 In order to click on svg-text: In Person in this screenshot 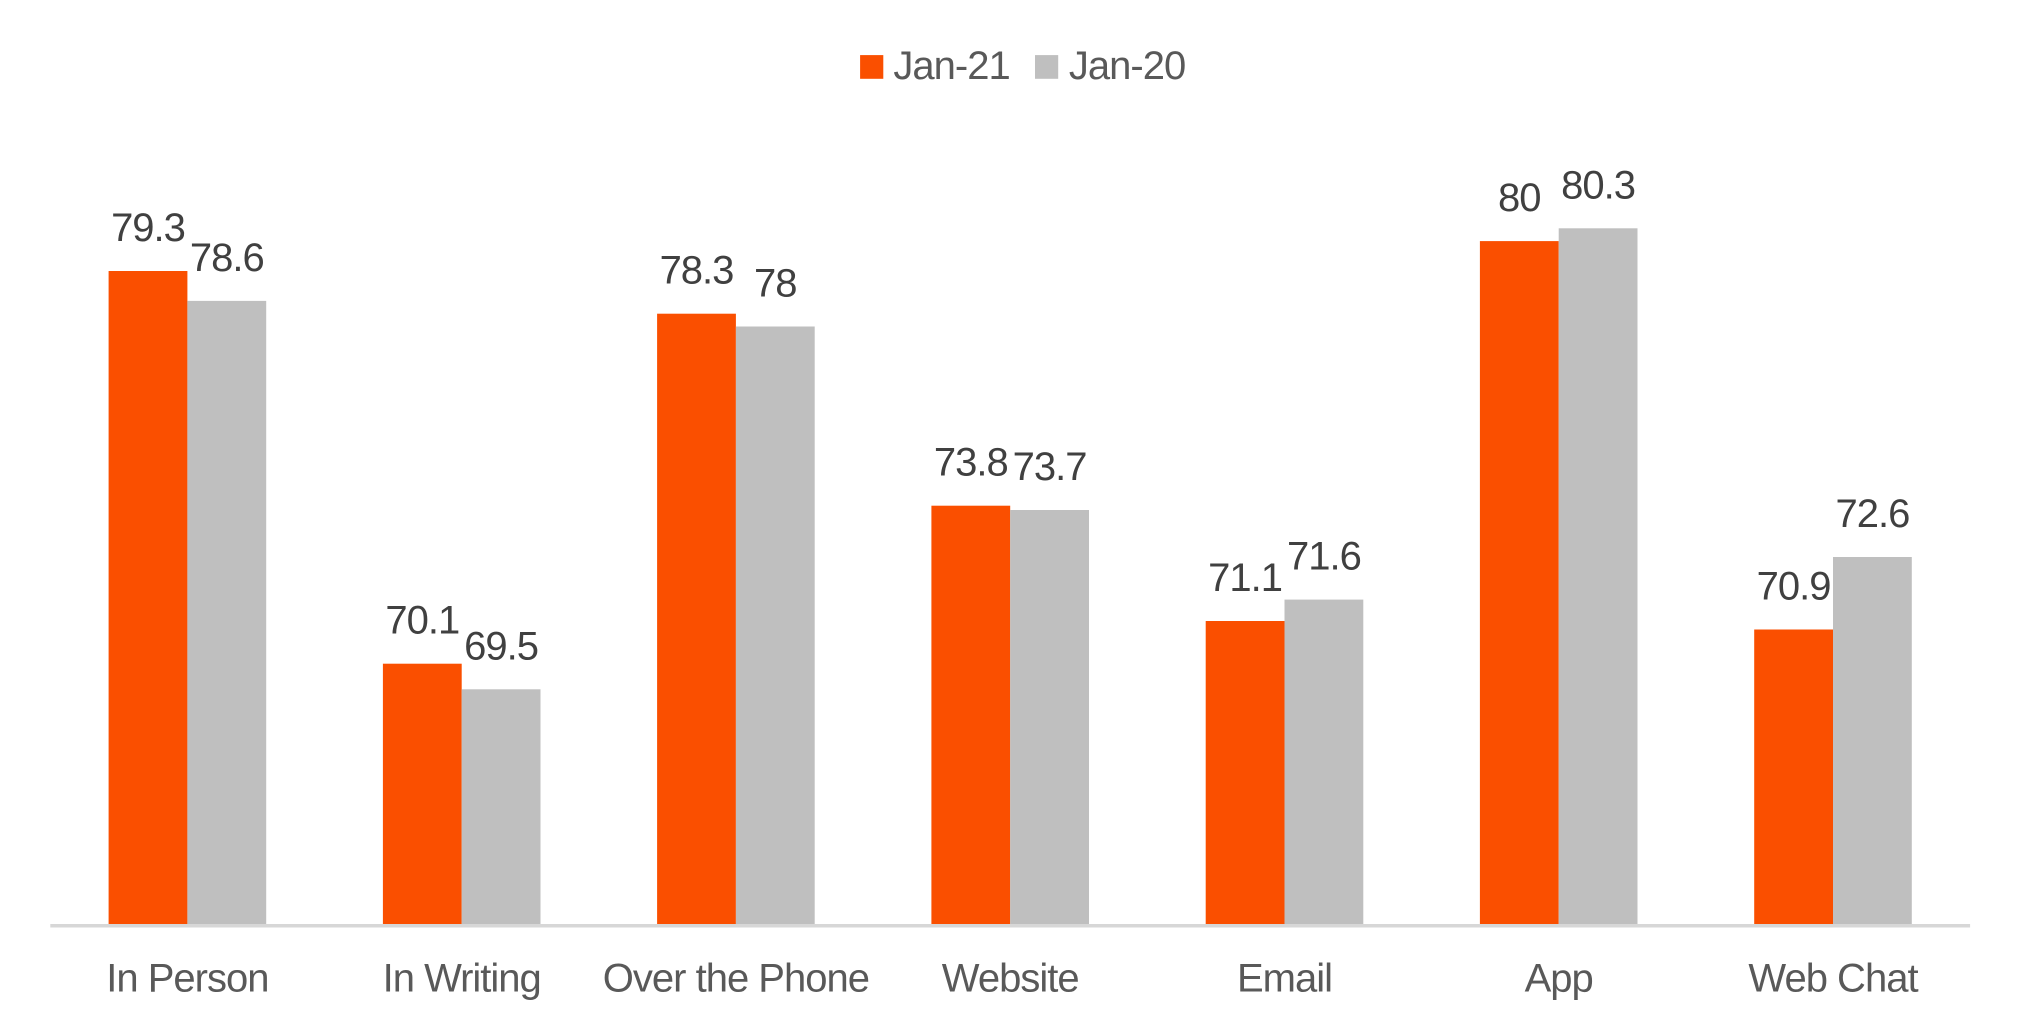, I will do `click(187, 979)`.